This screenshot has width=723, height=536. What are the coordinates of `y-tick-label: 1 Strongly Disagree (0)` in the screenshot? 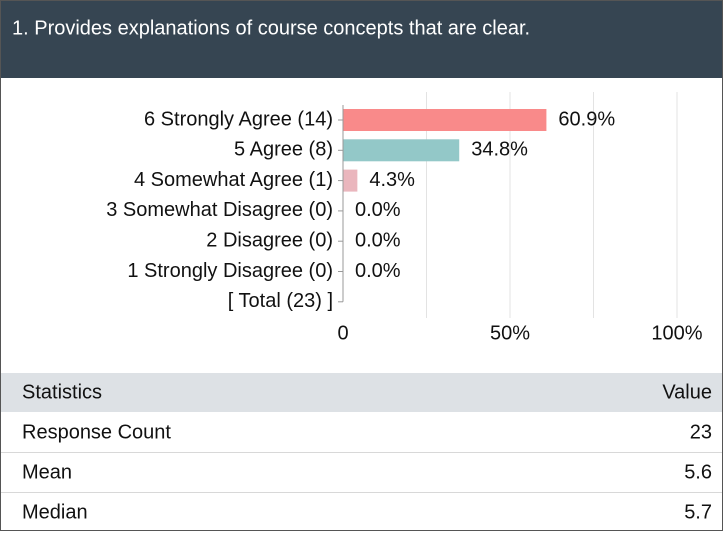 It's located at (230, 271).